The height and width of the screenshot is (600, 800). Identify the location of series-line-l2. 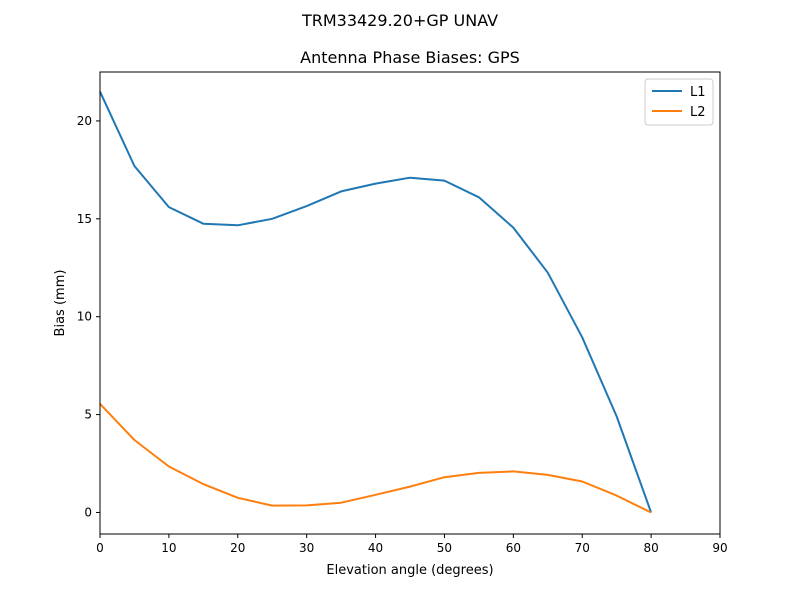
(375, 458).